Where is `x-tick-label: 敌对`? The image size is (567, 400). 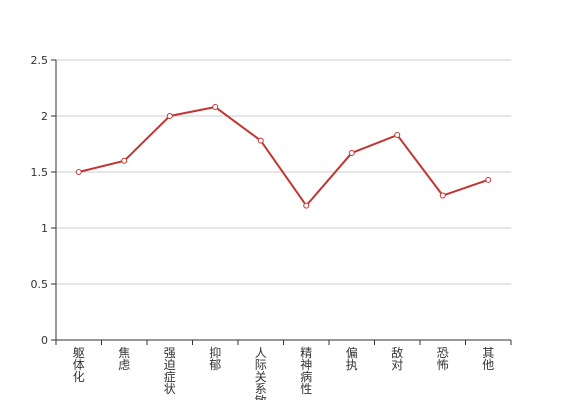 x-tick-label: 敌对 is located at coordinates (397, 358).